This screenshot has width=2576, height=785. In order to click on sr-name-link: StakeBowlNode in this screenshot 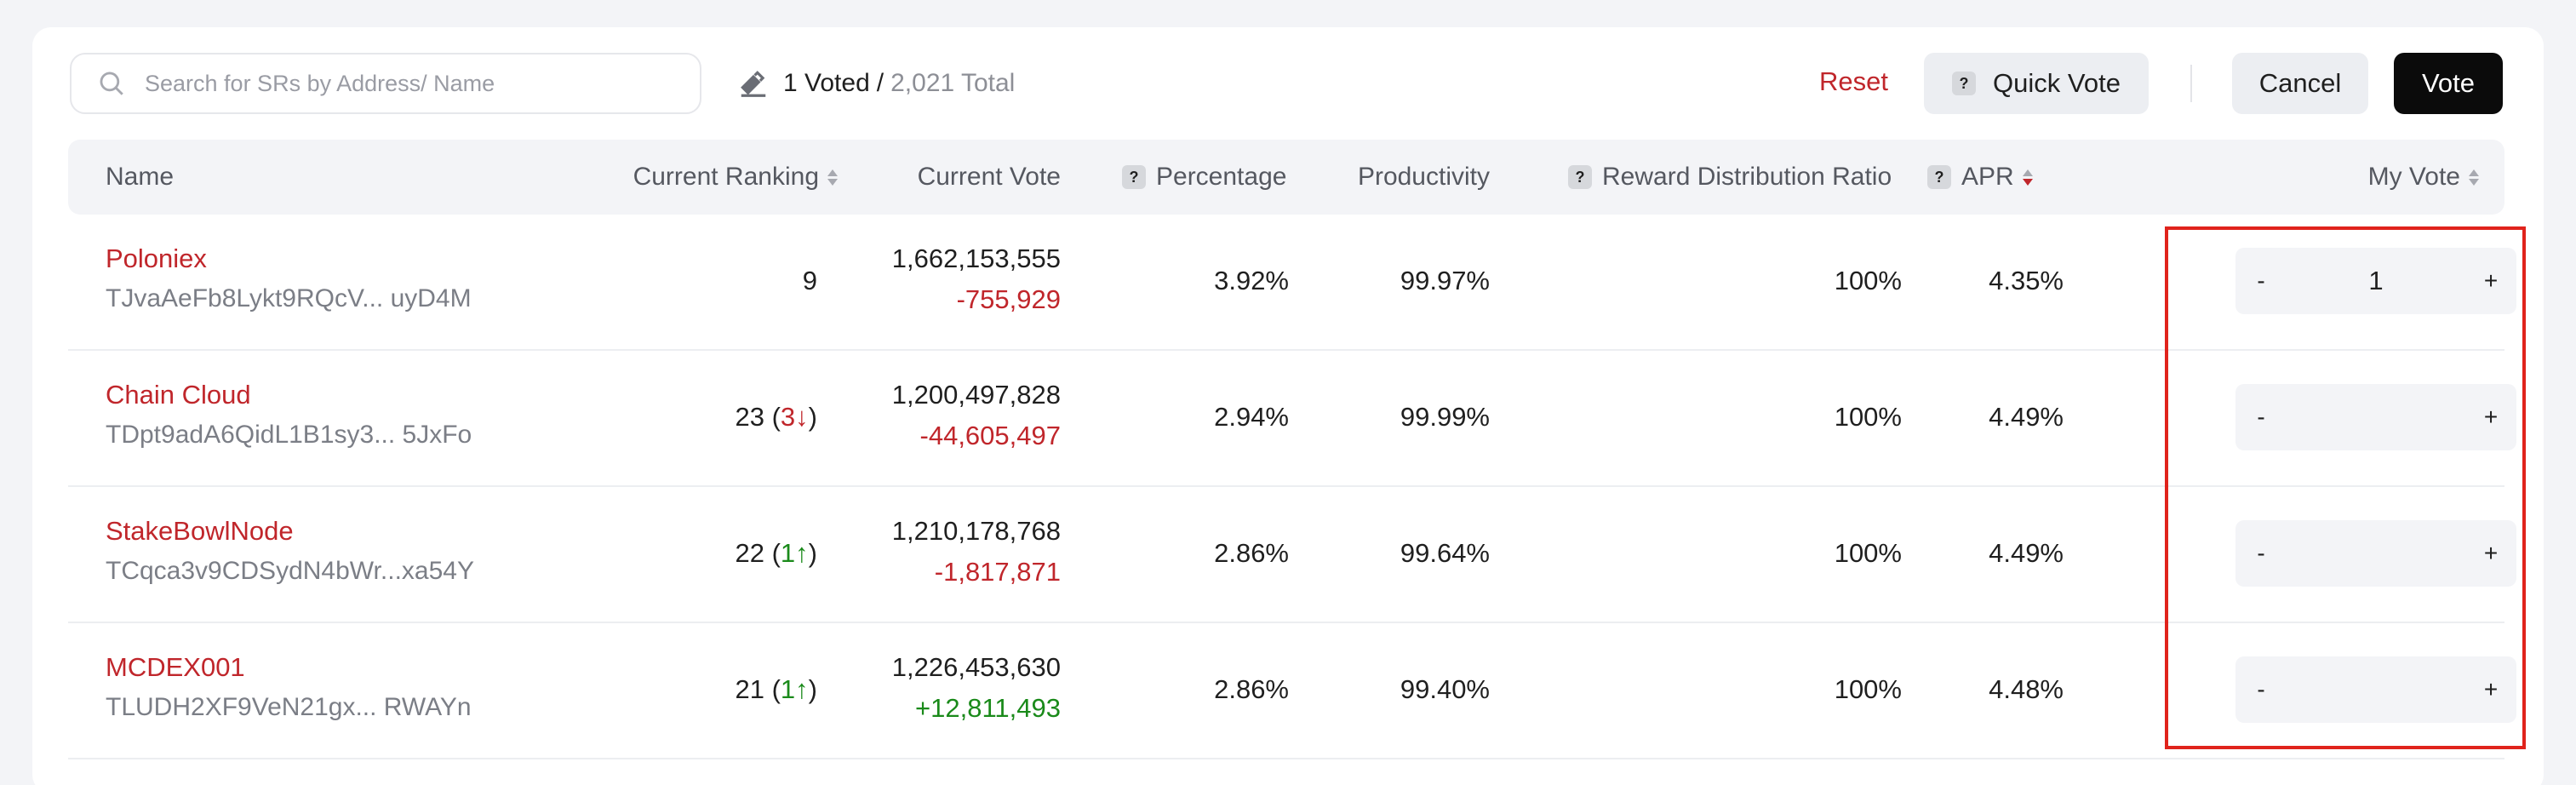, I will do `click(200, 531)`.